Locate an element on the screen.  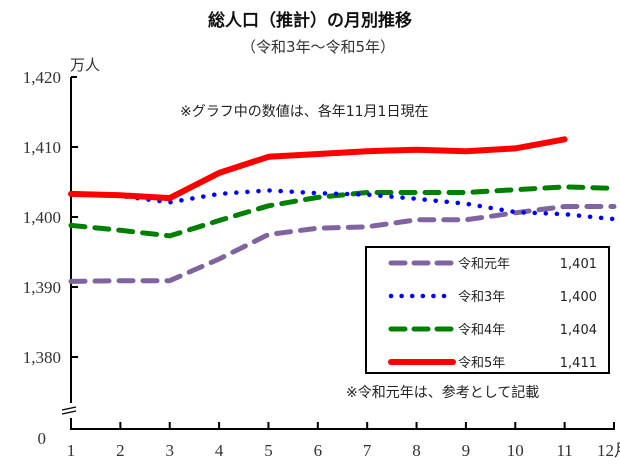
x-tick-label: 3 is located at coordinates (169, 450).